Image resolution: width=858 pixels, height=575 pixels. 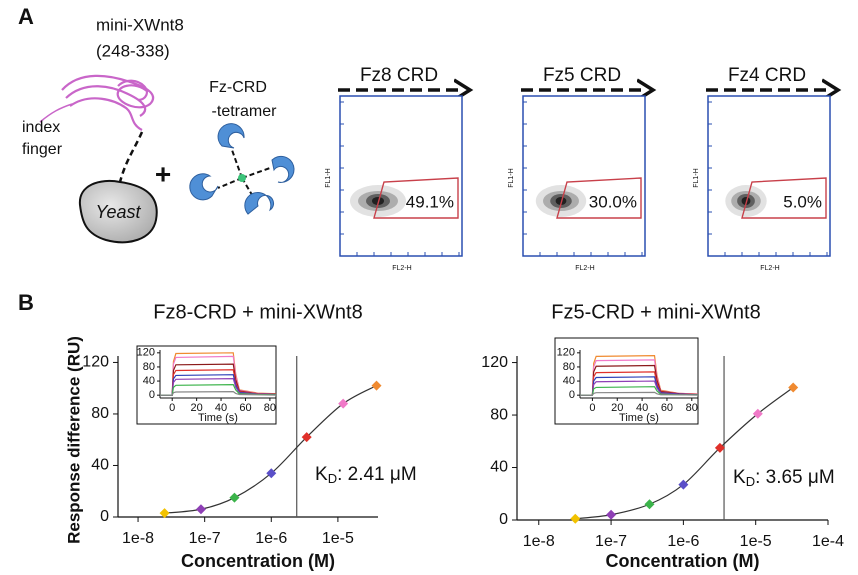 What do you see at coordinates (828, 541) in the screenshot?
I see `x-tick-label: 1e-4` at bounding box center [828, 541].